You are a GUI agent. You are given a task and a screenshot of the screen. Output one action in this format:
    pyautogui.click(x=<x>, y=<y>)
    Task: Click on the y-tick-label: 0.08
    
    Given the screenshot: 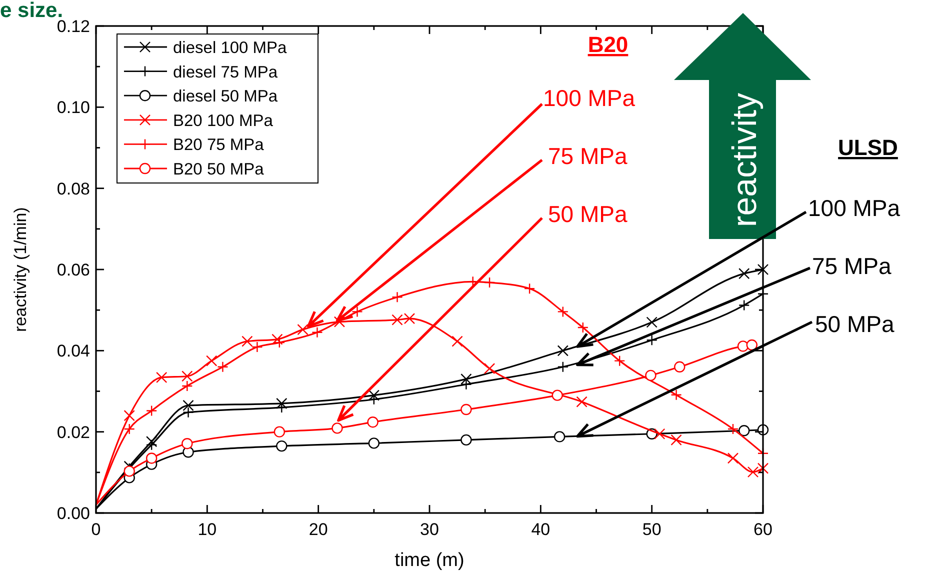 What is the action you would take?
    pyautogui.click(x=73, y=188)
    